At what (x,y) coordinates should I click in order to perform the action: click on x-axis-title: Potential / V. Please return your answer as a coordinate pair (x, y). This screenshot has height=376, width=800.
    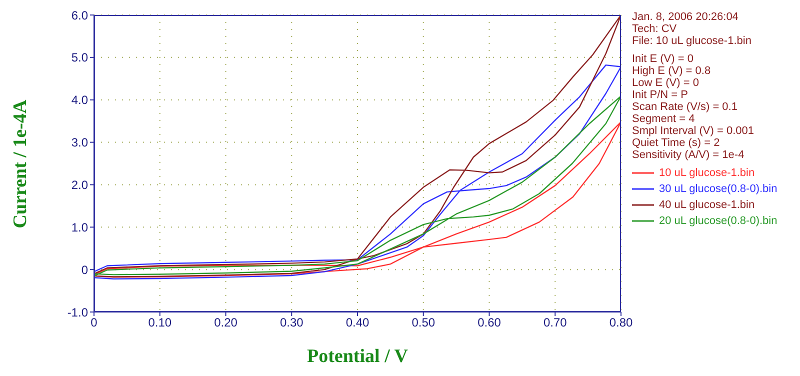
    Looking at the image, I should click on (357, 357).